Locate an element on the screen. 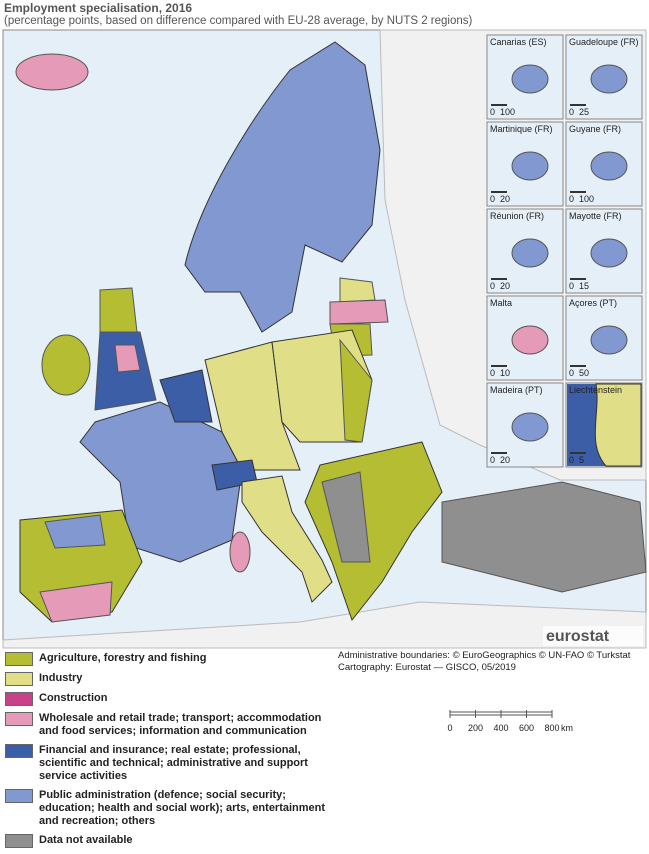 The image size is (649, 854). legend-item: Agriculture, forestry and fishing is located at coordinates (170, 659).